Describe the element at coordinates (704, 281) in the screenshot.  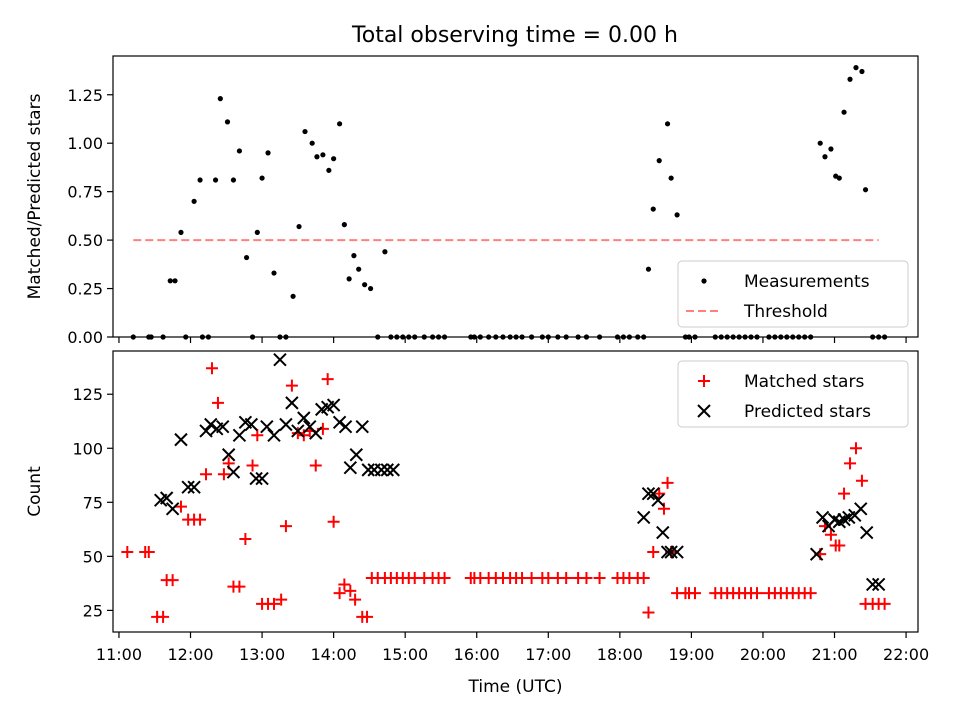
I see `legend-dot-icon` at that location.